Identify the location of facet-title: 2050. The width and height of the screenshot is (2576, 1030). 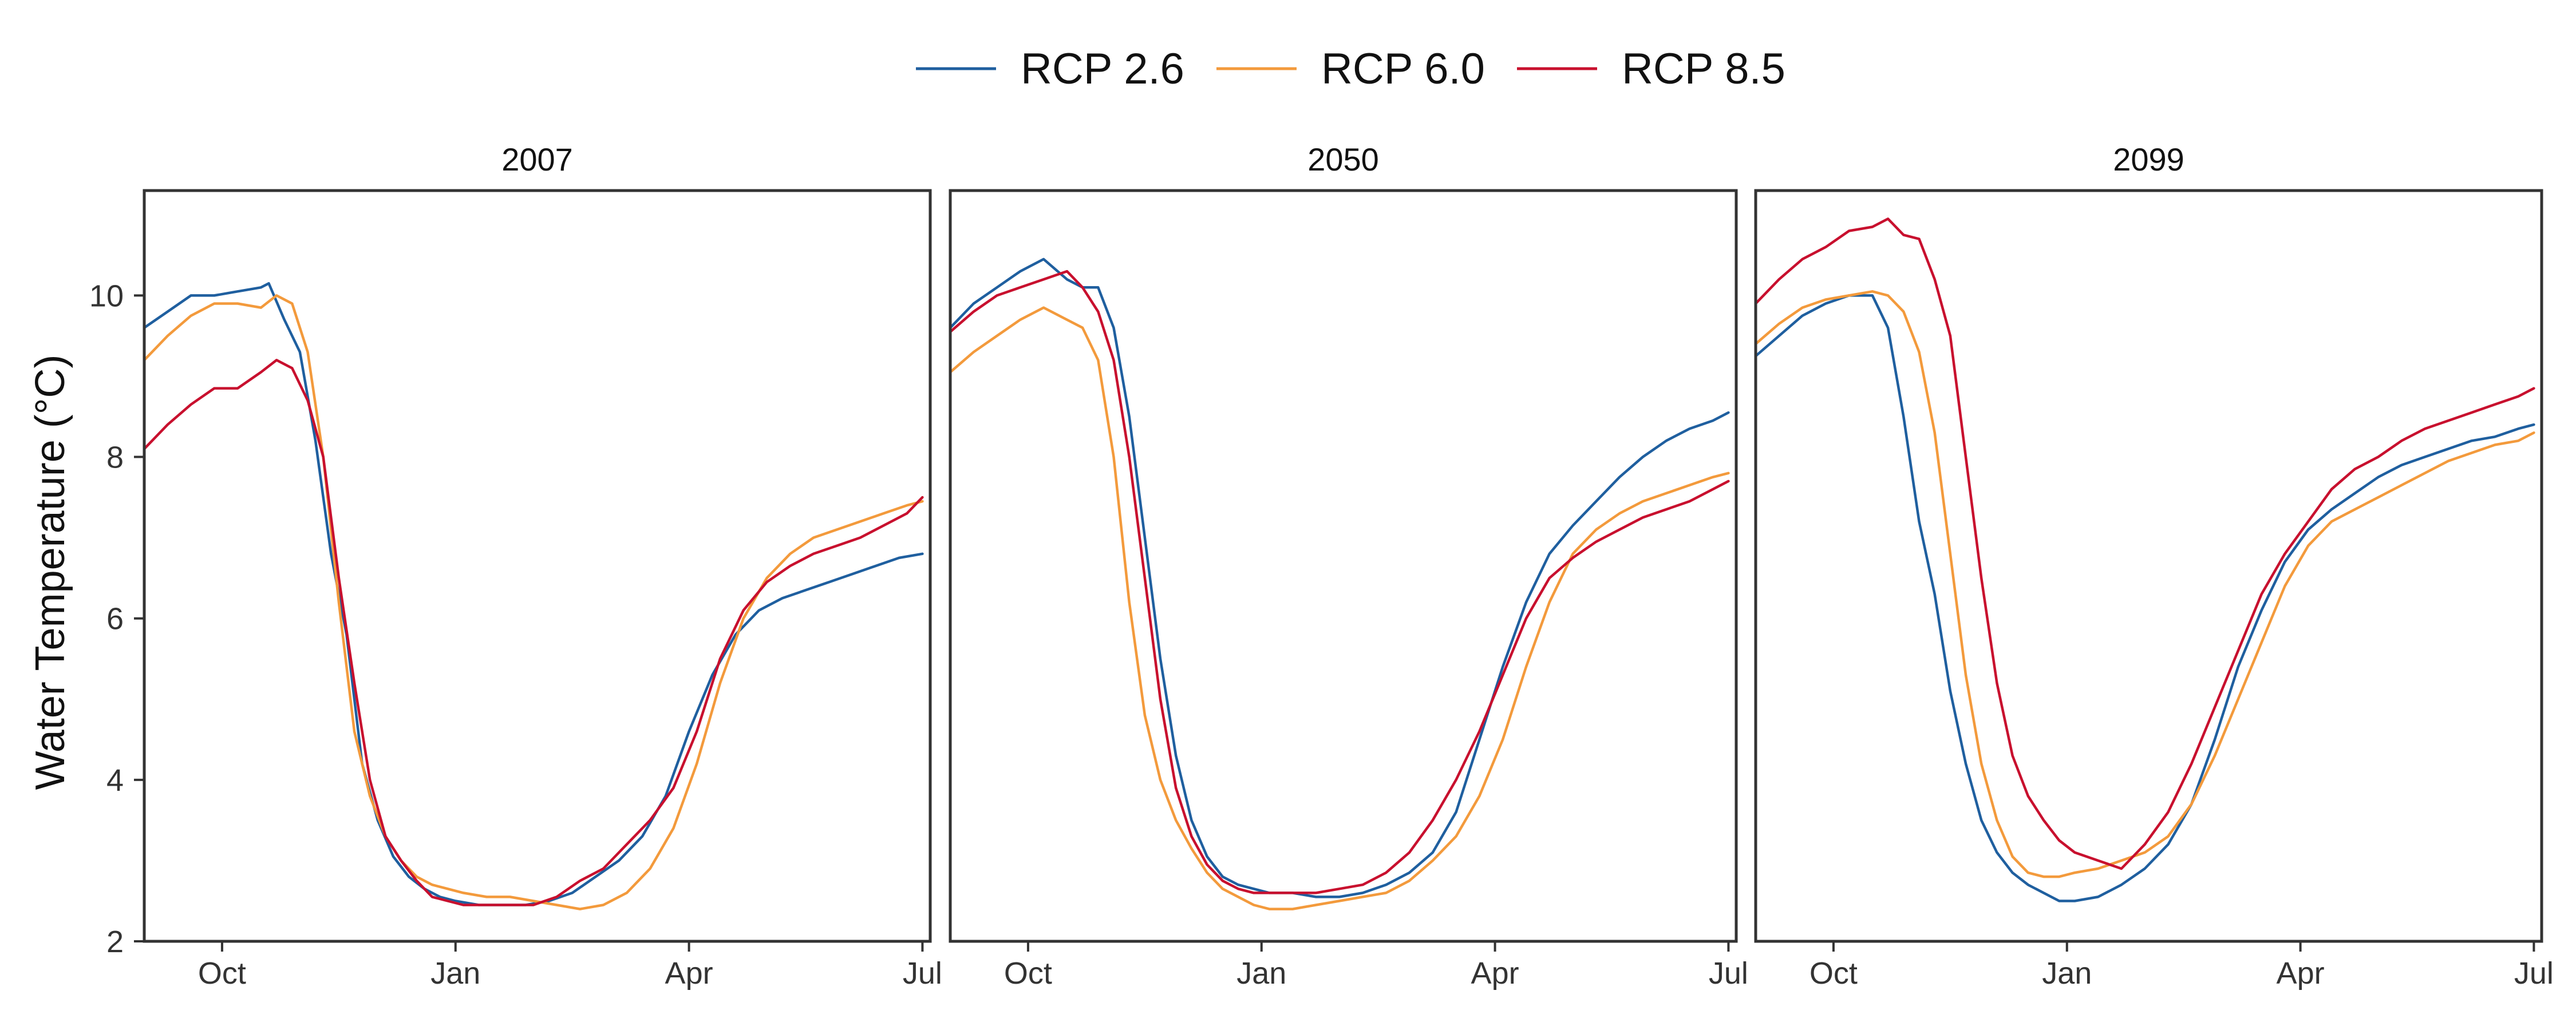
(1343, 159).